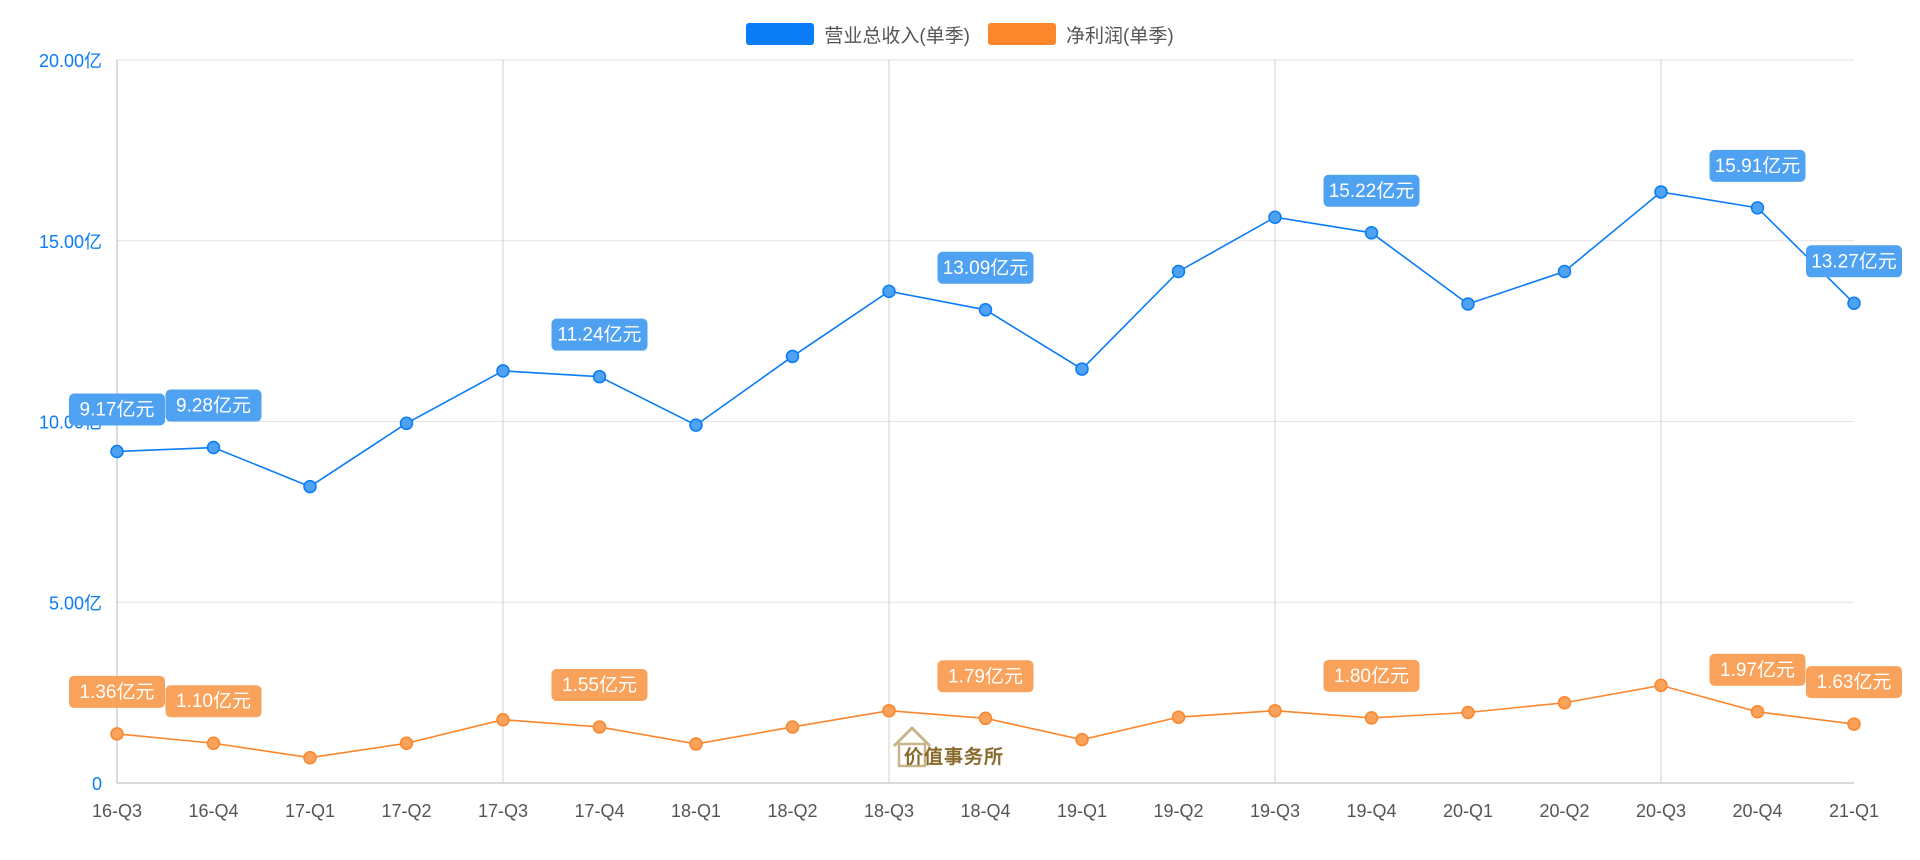 The width and height of the screenshot is (1920, 860). I want to click on data-label: 13.27亿元, so click(1854, 261).